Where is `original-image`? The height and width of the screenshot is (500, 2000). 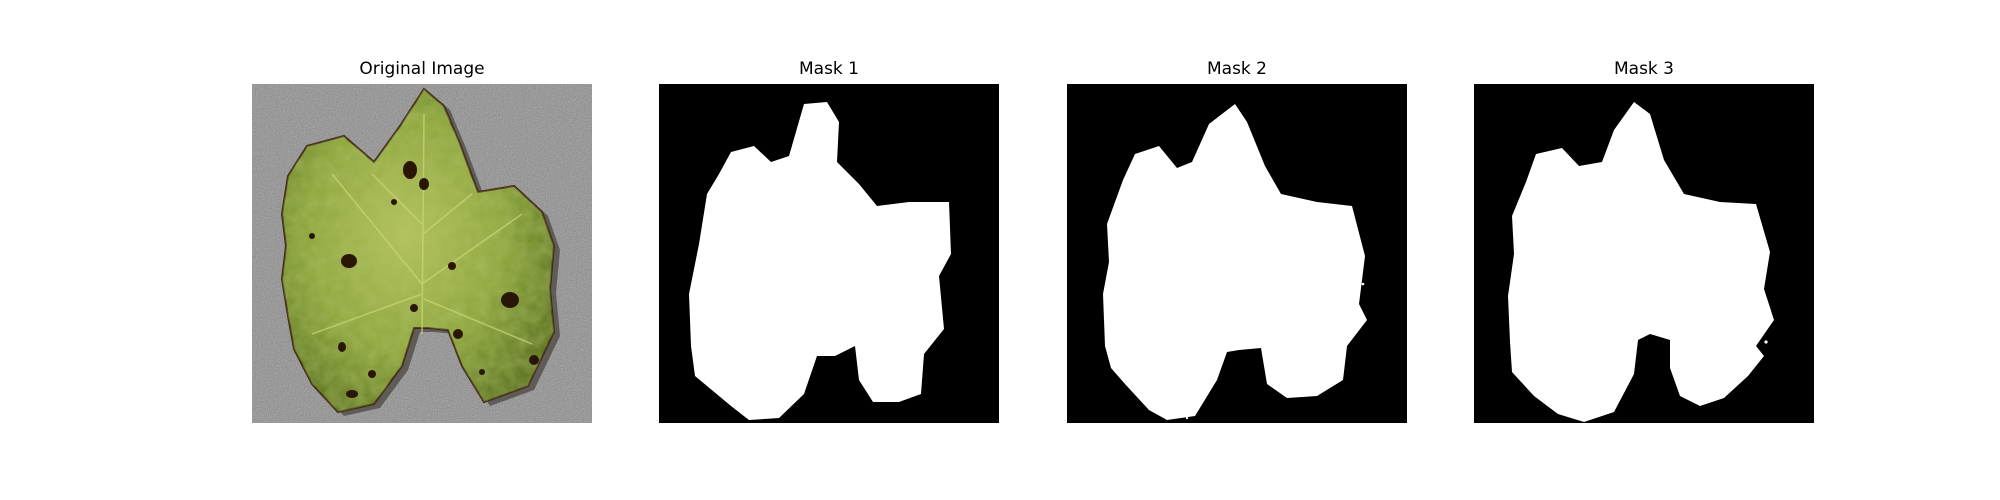 original-image is located at coordinates (422, 253).